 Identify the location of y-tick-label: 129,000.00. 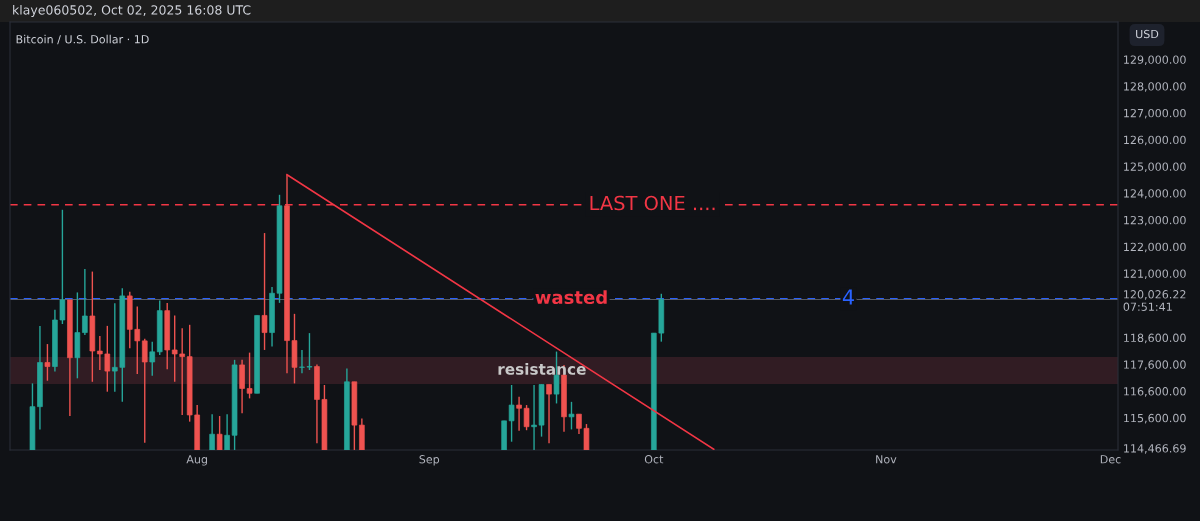
(1155, 60).